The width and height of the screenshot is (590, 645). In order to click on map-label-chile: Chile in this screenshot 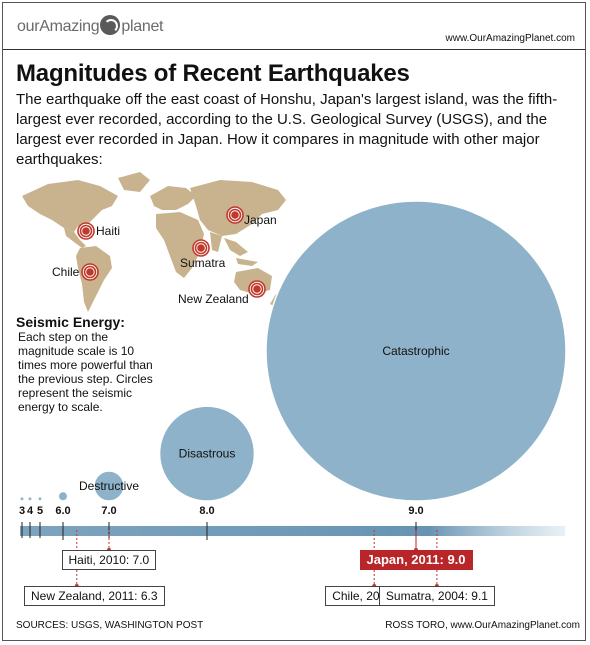, I will do `click(66, 272)`.